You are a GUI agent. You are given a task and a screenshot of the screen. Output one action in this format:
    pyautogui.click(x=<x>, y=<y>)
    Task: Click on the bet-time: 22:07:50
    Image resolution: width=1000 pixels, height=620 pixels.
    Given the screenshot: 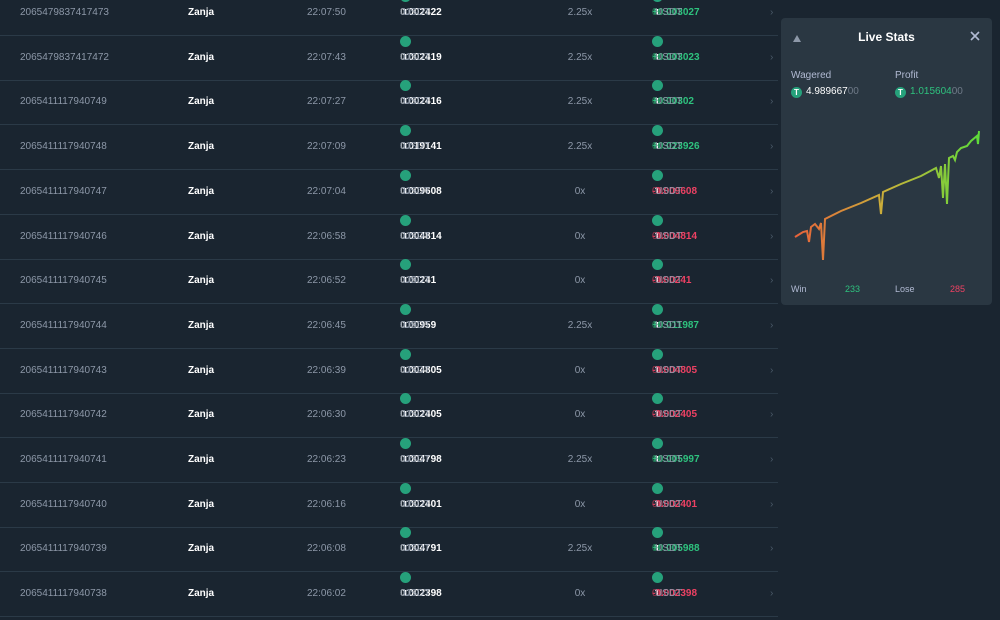 What is the action you would take?
    pyautogui.click(x=326, y=12)
    